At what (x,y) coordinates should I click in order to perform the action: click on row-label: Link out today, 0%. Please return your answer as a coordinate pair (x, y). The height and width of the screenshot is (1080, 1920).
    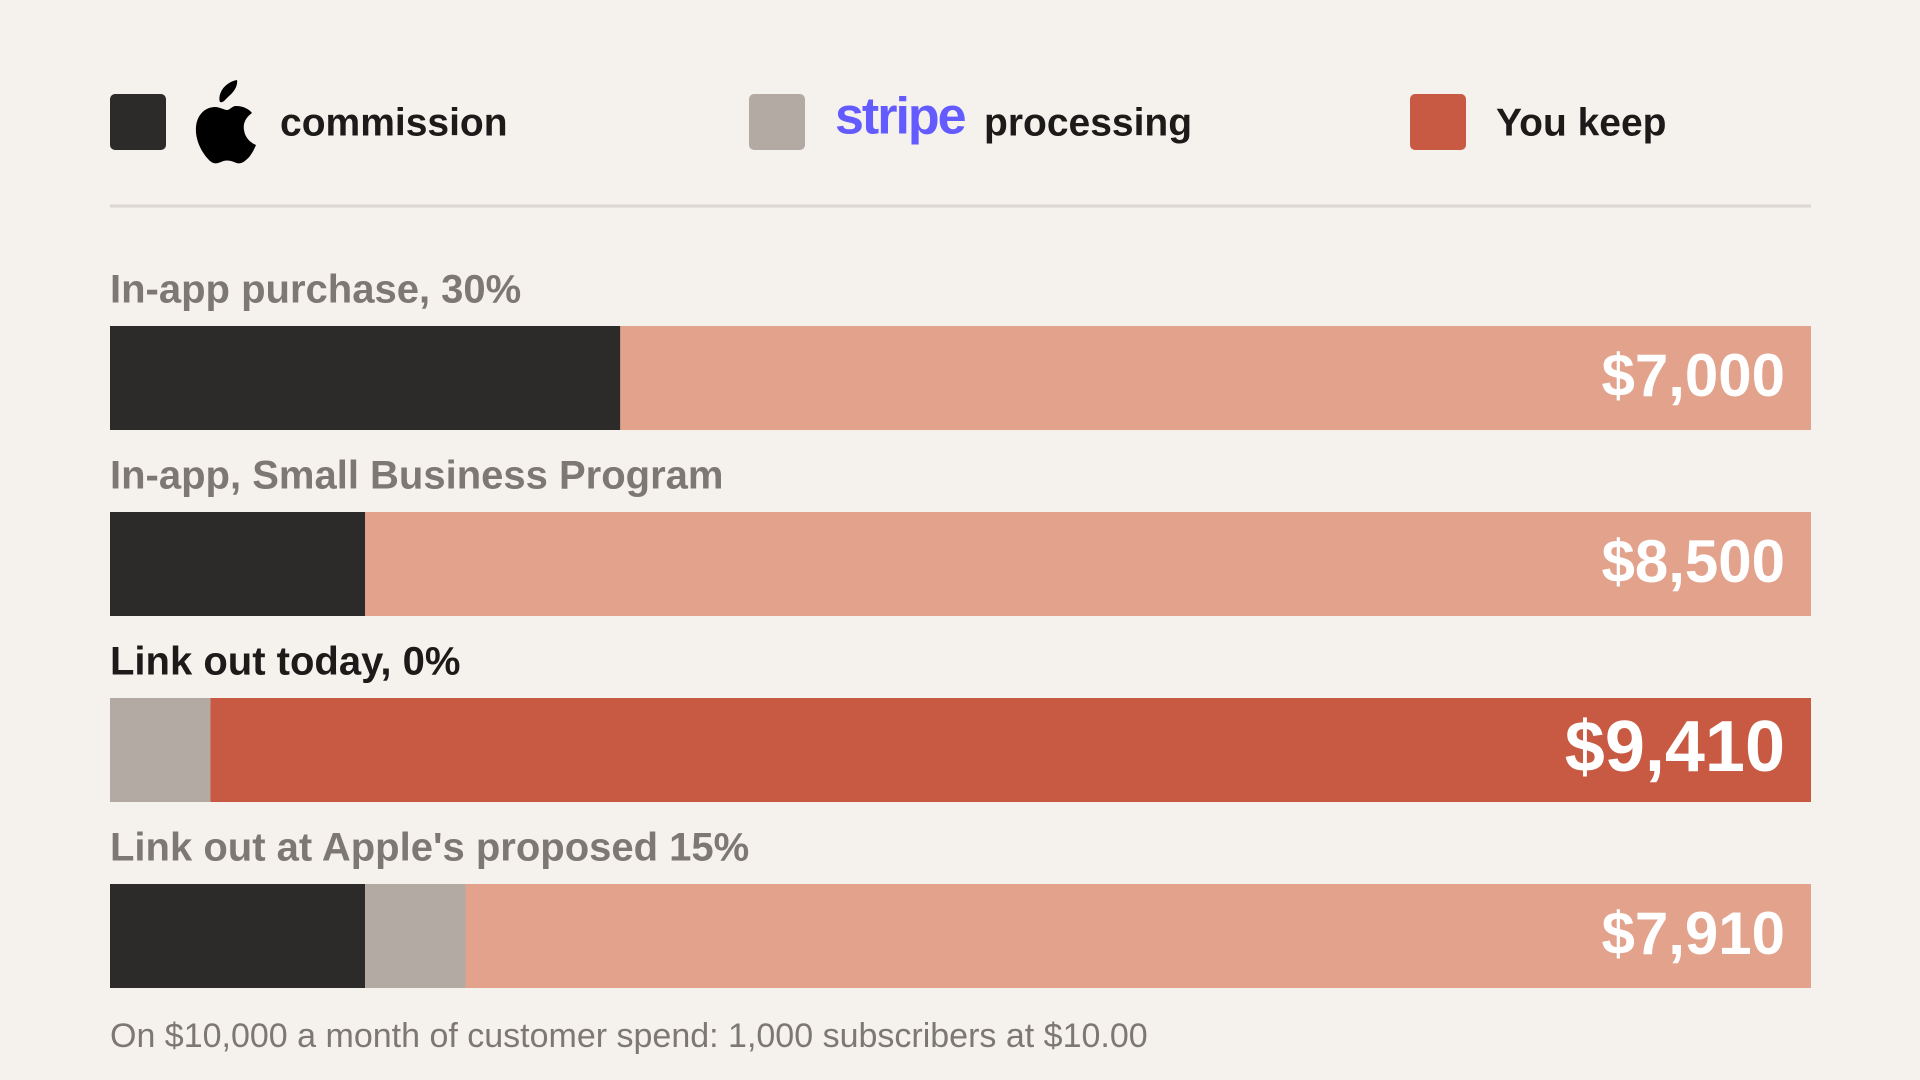
    Looking at the image, I should click on (285, 662).